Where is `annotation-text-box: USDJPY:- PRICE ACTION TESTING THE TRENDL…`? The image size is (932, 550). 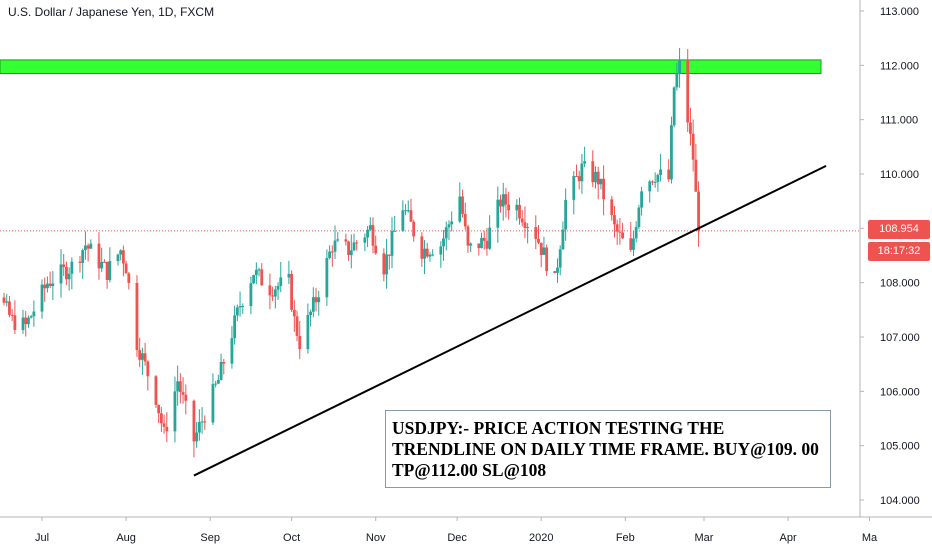 annotation-text-box: USDJPY:- PRICE ACTION TESTING THE TRENDL… is located at coordinates (608, 449).